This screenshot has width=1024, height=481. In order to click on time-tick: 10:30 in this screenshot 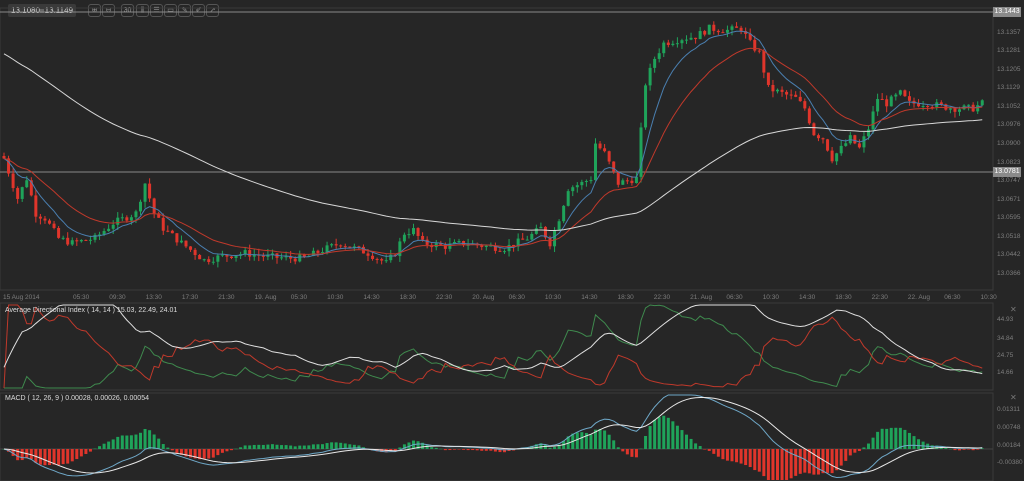, I will do `click(553, 297)`.